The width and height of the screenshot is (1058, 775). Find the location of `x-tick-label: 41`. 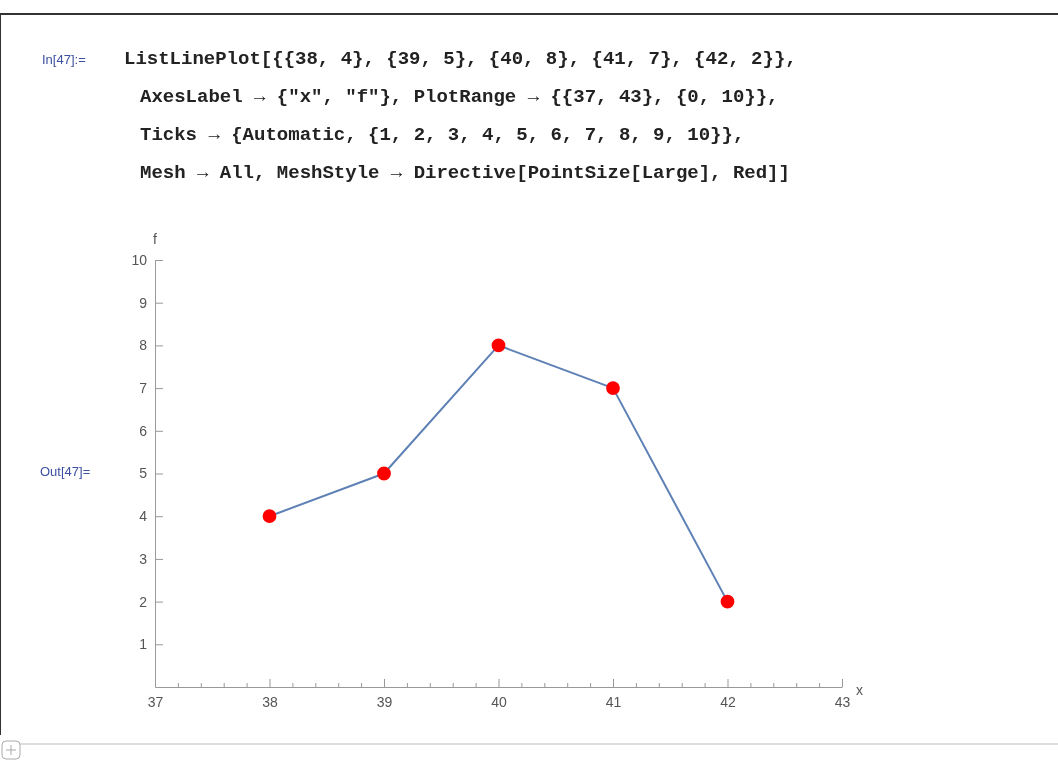

x-tick-label: 41 is located at coordinates (613, 701).